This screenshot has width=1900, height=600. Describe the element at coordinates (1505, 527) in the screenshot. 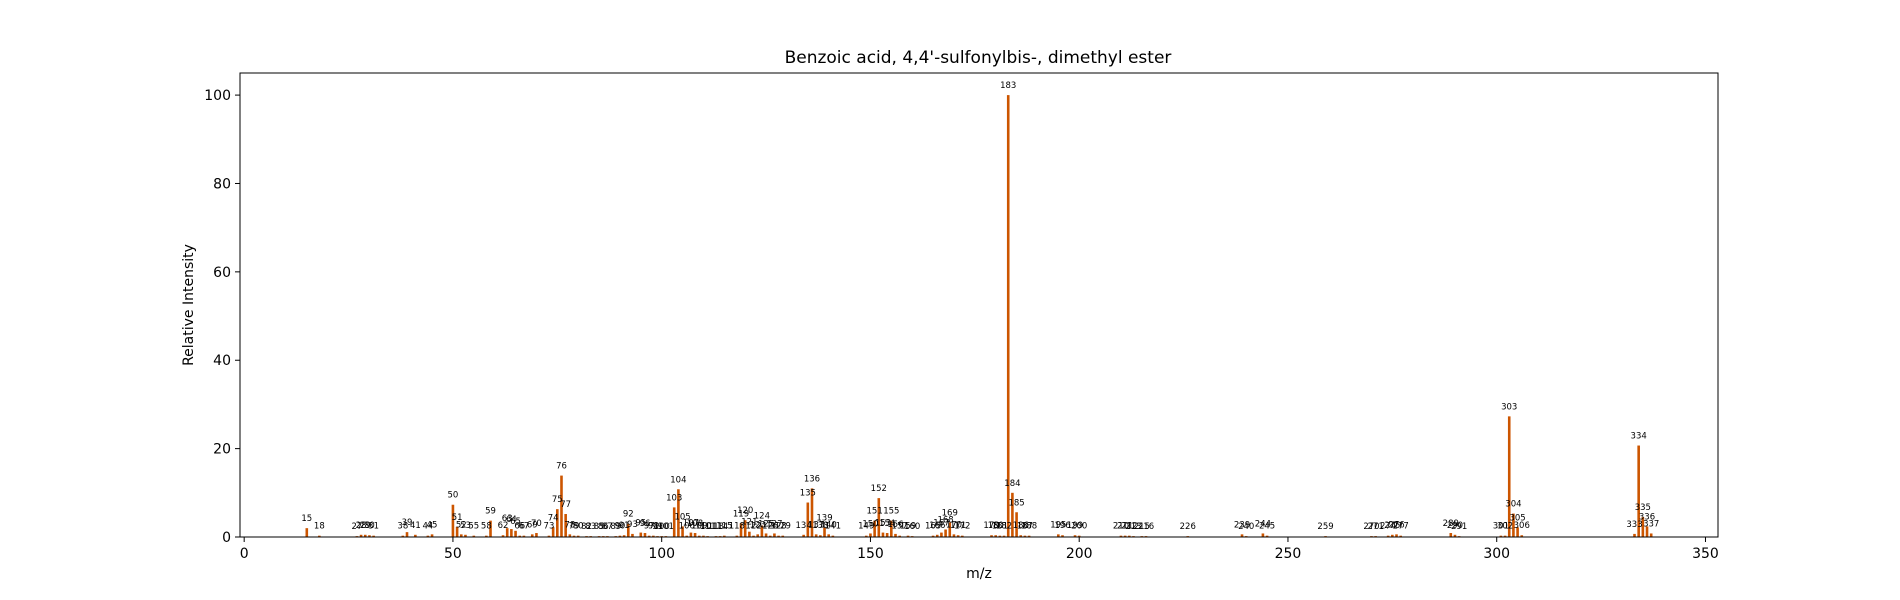

I see `peak-label: 302` at that location.